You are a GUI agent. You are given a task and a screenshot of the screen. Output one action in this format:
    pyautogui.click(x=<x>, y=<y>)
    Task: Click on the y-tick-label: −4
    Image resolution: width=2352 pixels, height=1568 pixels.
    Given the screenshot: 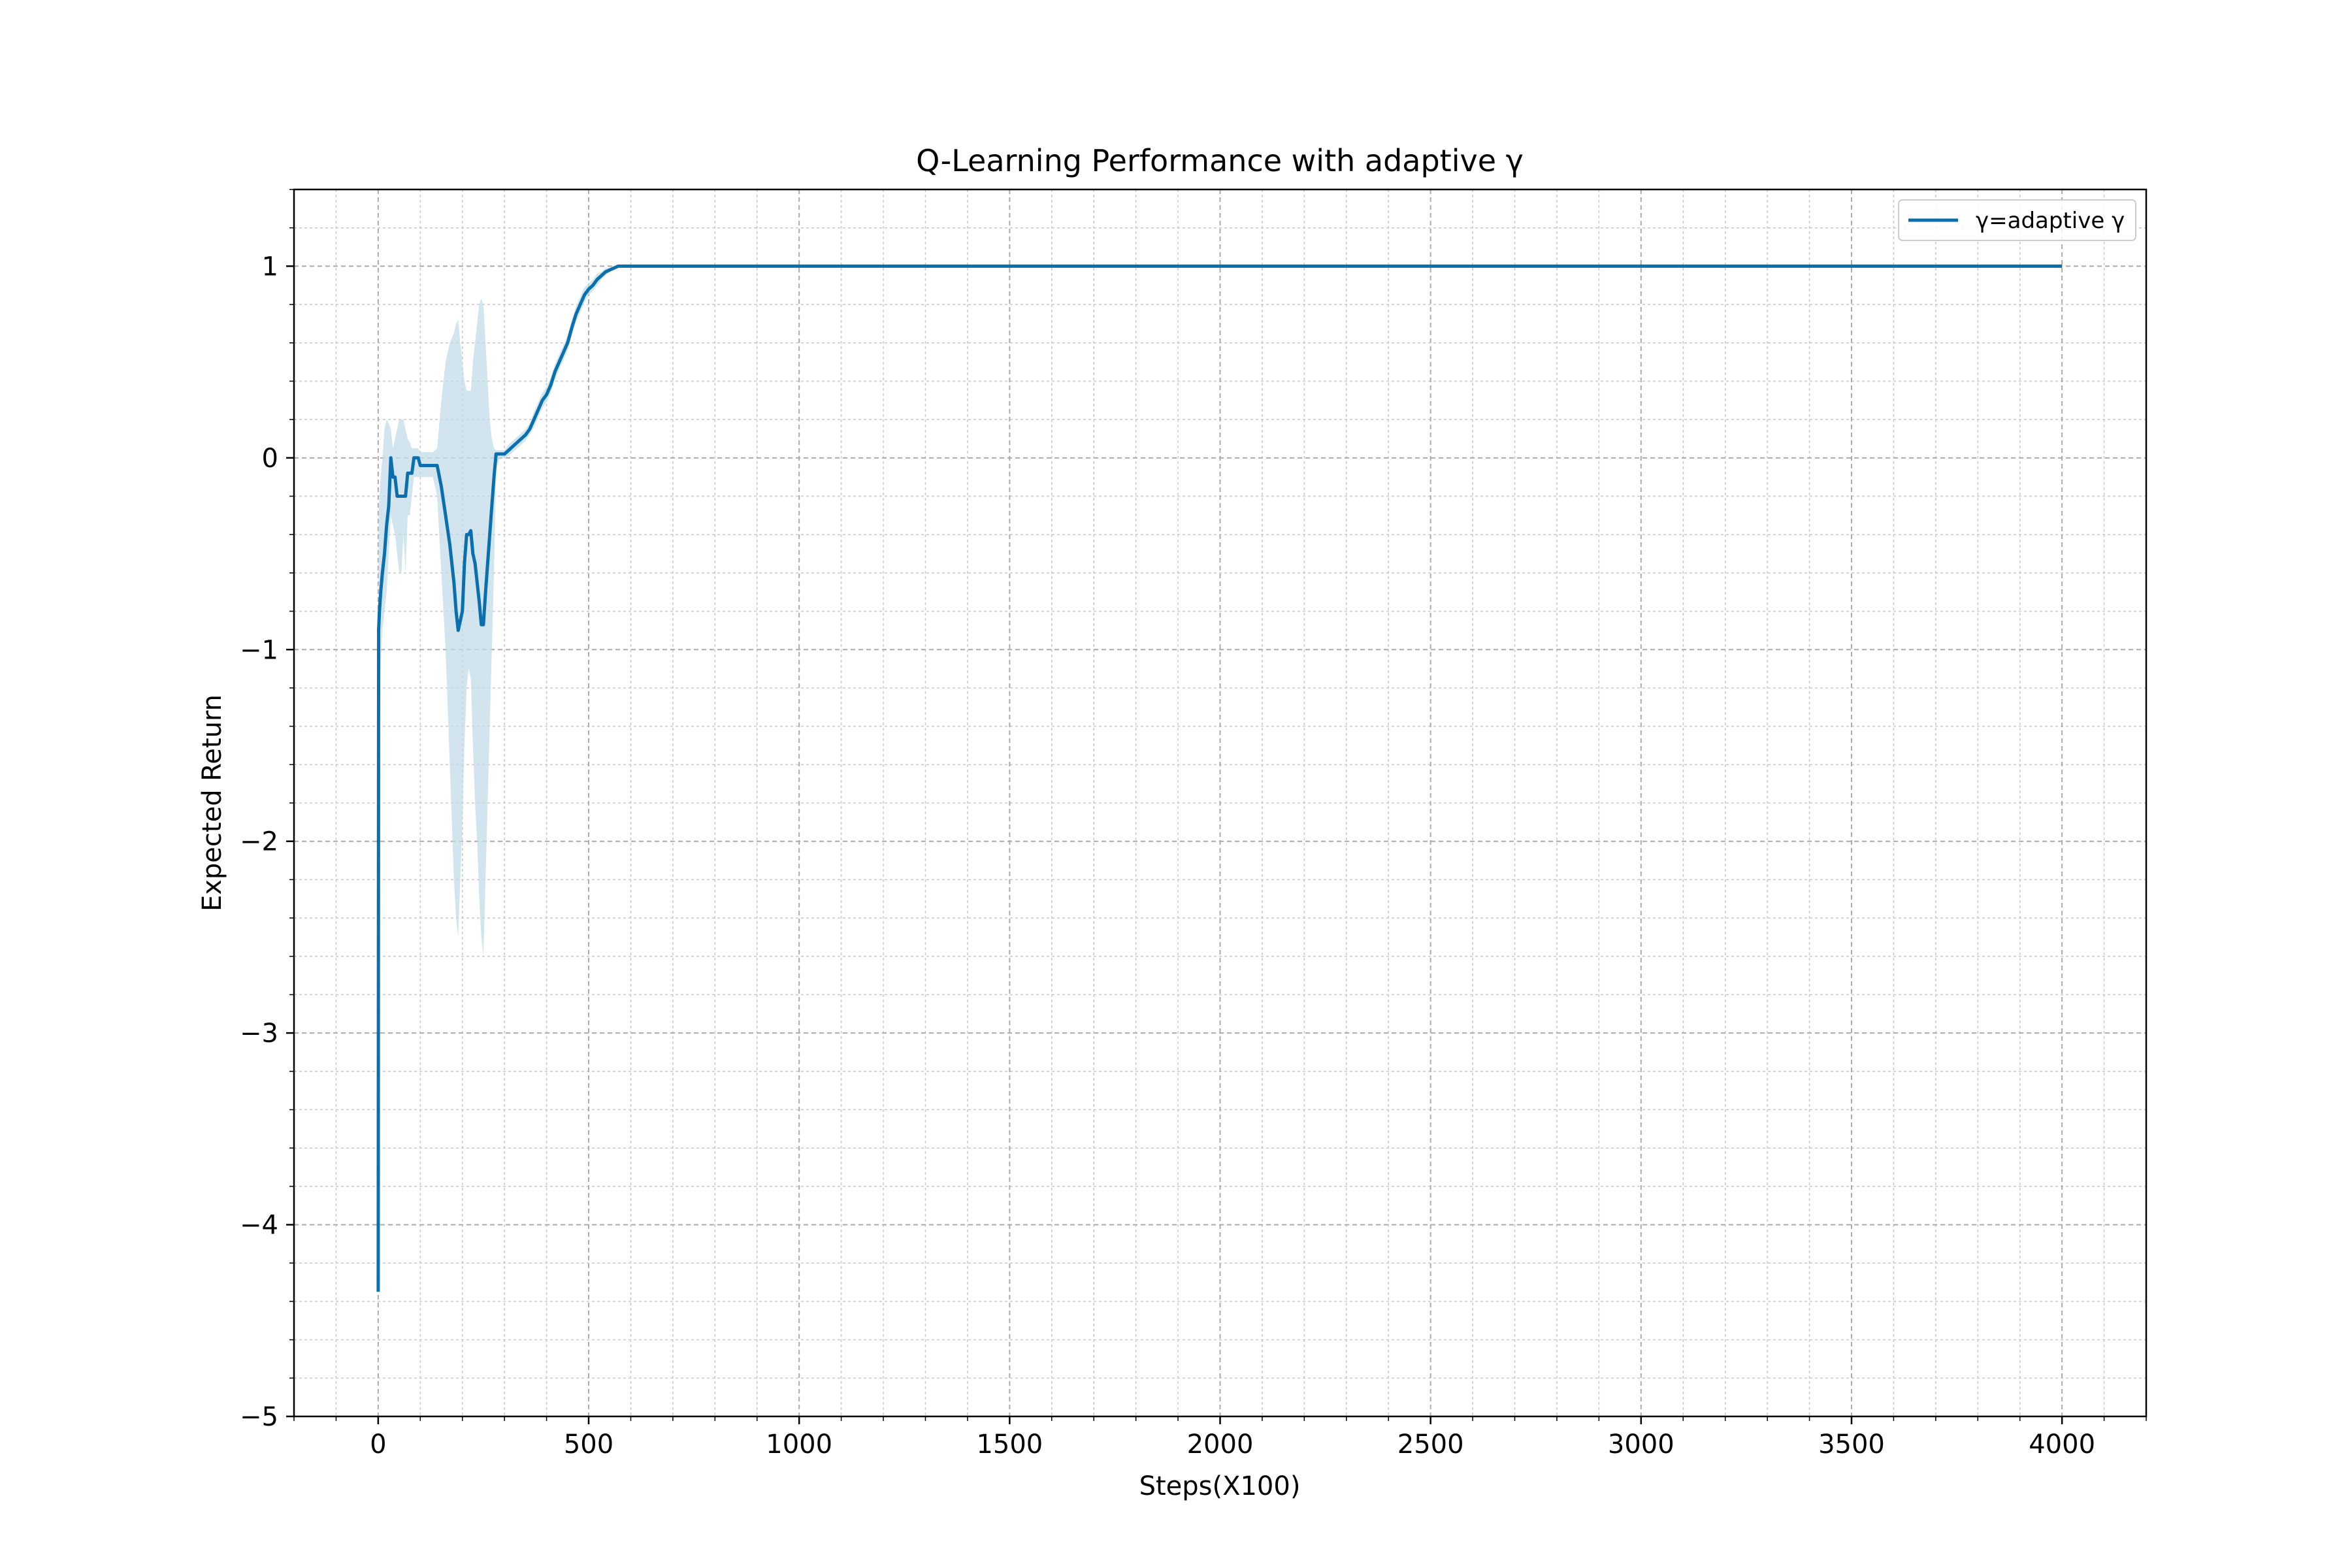 What is the action you would take?
    pyautogui.click(x=259, y=1226)
    